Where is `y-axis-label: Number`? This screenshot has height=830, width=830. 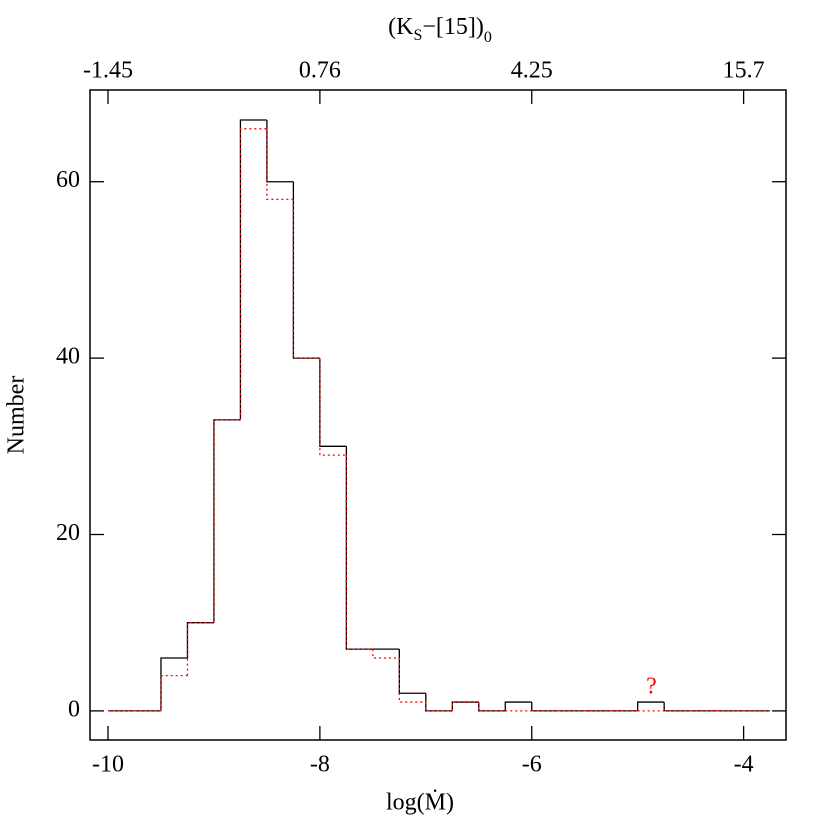 y-axis-label: Number is located at coordinates (17, 415).